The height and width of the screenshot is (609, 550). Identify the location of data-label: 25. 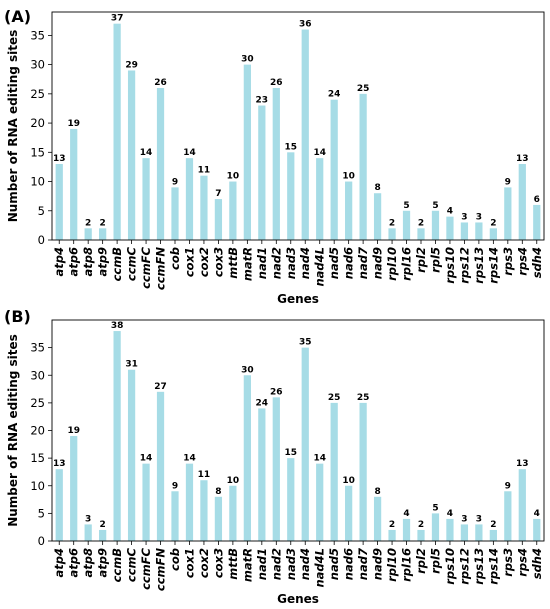
(363, 89).